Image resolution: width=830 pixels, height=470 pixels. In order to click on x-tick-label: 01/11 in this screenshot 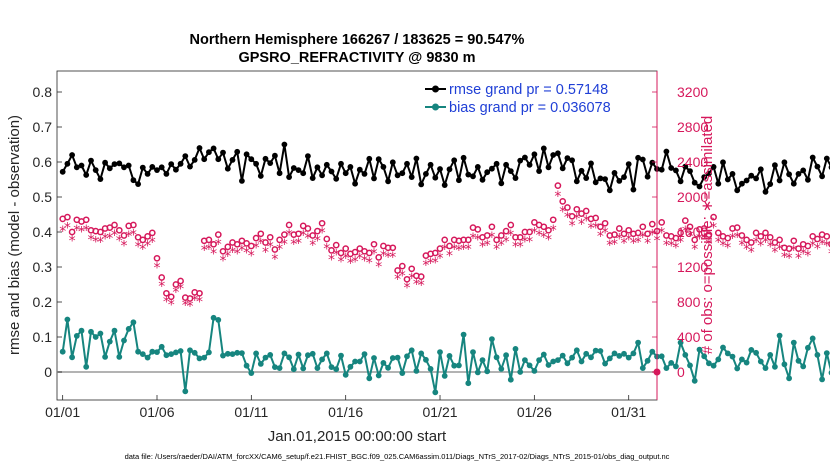, I will do `click(251, 412)`.